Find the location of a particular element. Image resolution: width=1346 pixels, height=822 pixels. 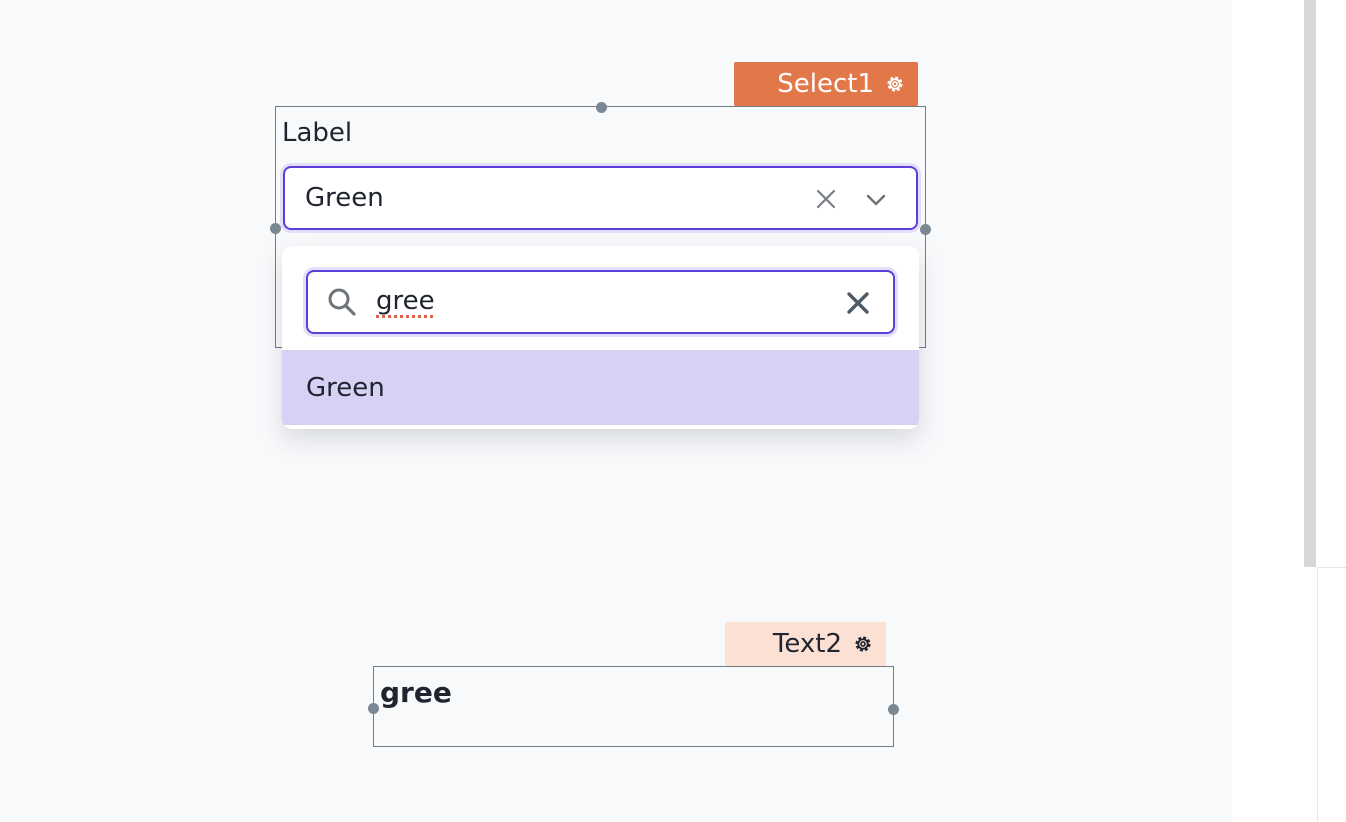

select-input: Green is located at coordinates (600, 198).